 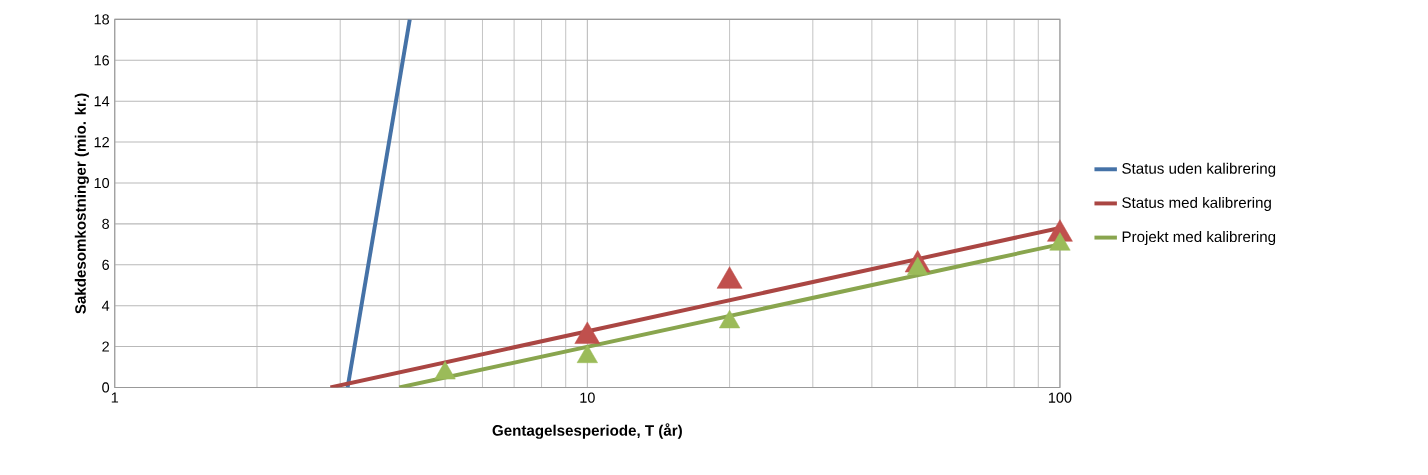 What do you see at coordinates (106, 264) in the screenshot?
I see `y-tick-label: 6` at bounding box center [106, 264].